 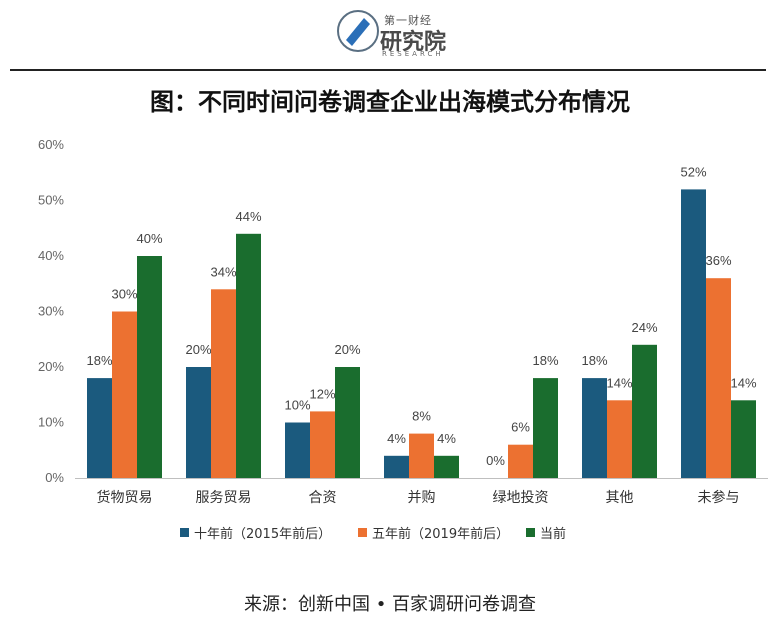 I want to click on data-label: 36%, so click(x=718, y=260).